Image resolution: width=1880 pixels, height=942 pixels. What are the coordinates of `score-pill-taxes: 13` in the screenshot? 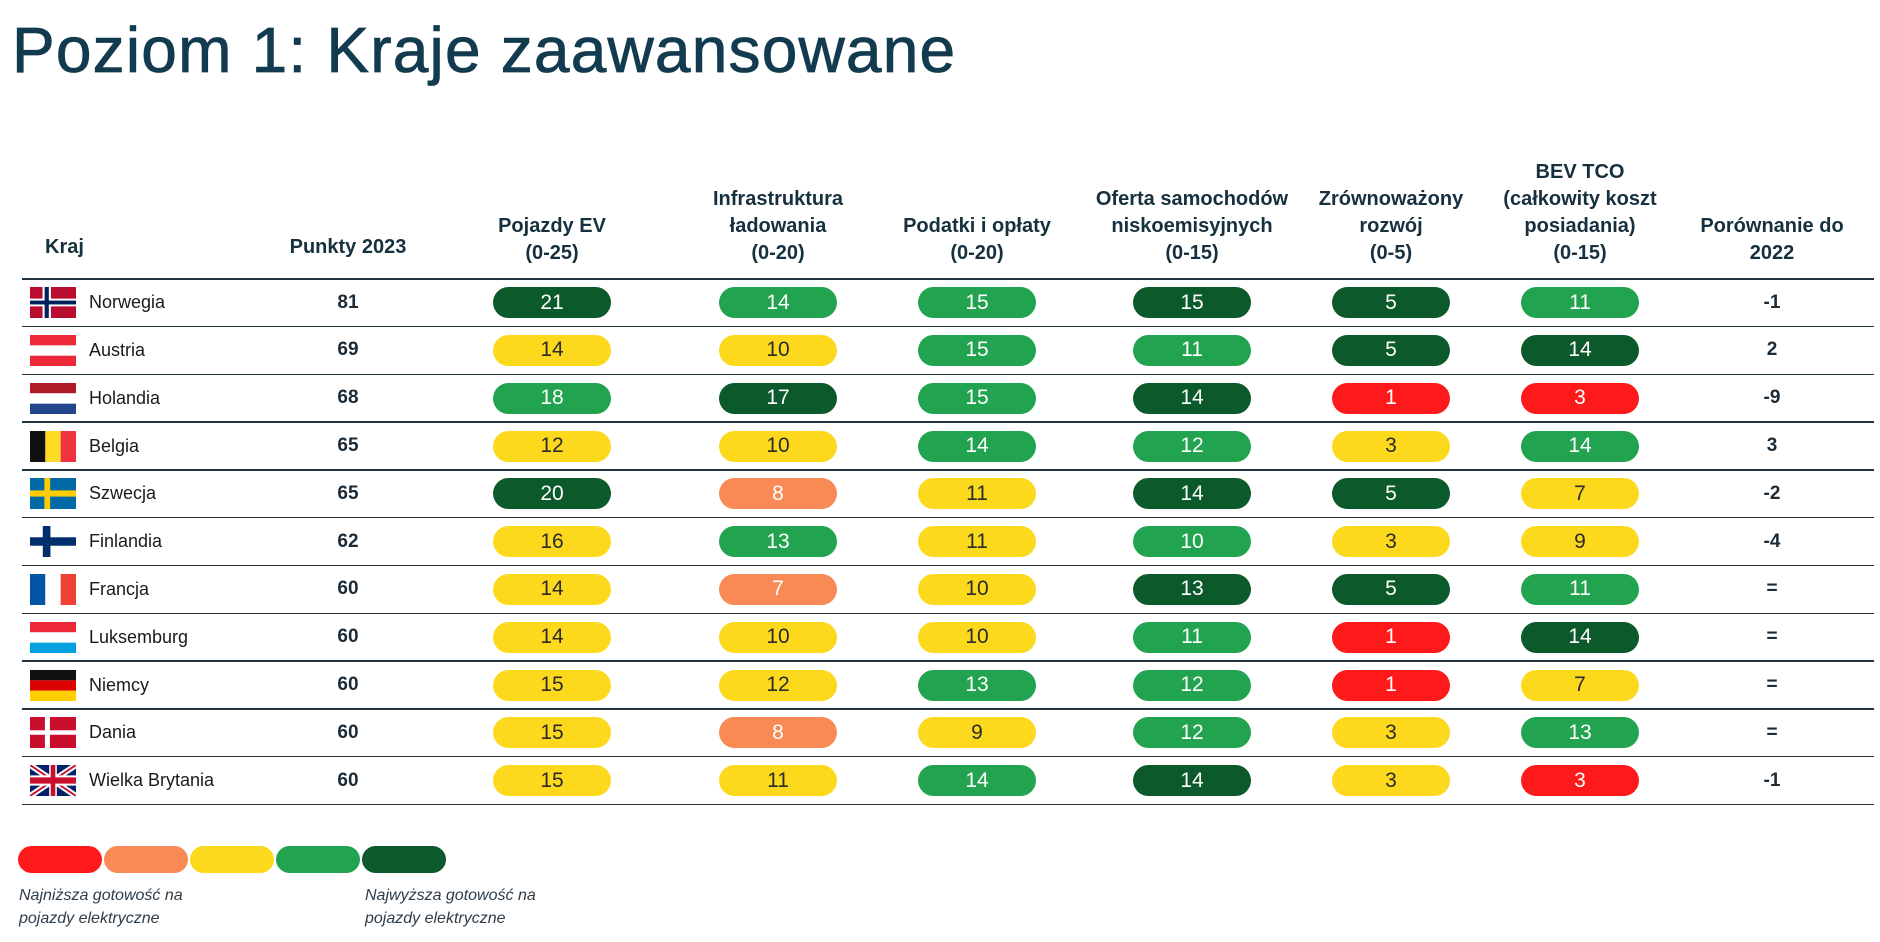 It's located at (977, 685).